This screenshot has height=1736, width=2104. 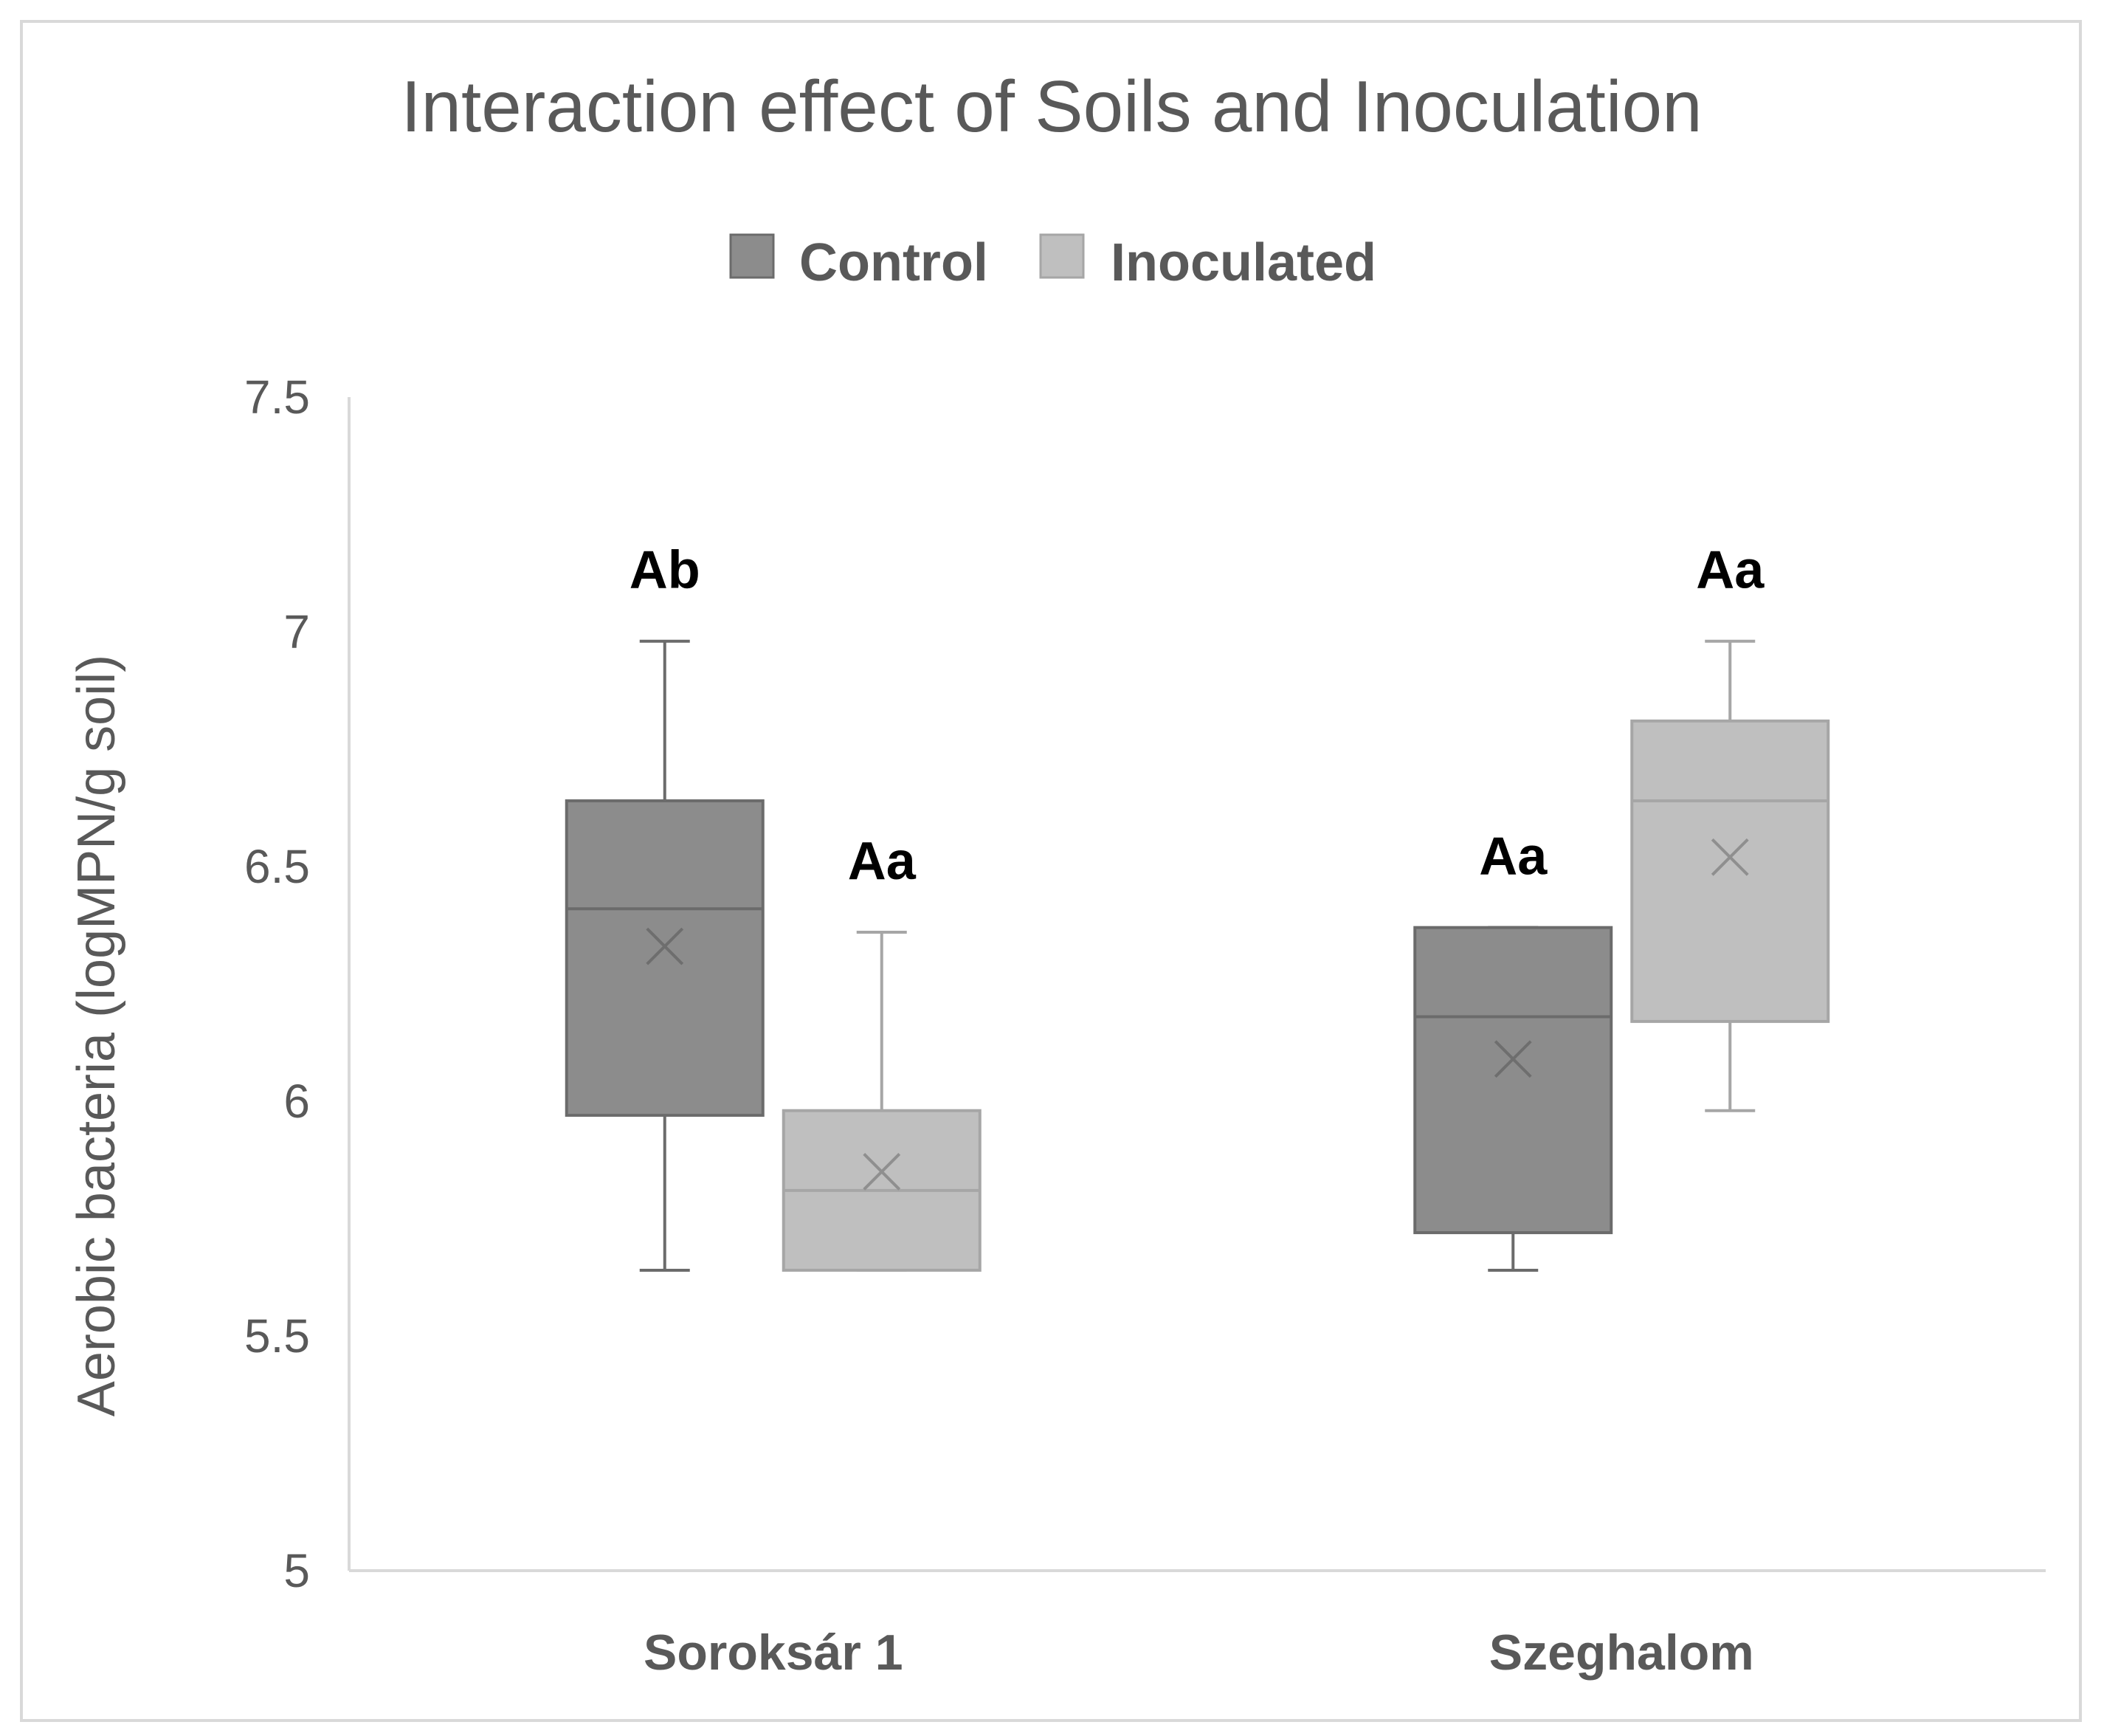 I want to click on y-tick-labels: 5 5.5 6 6.5 7 7.5, so click(x=277, y=984).